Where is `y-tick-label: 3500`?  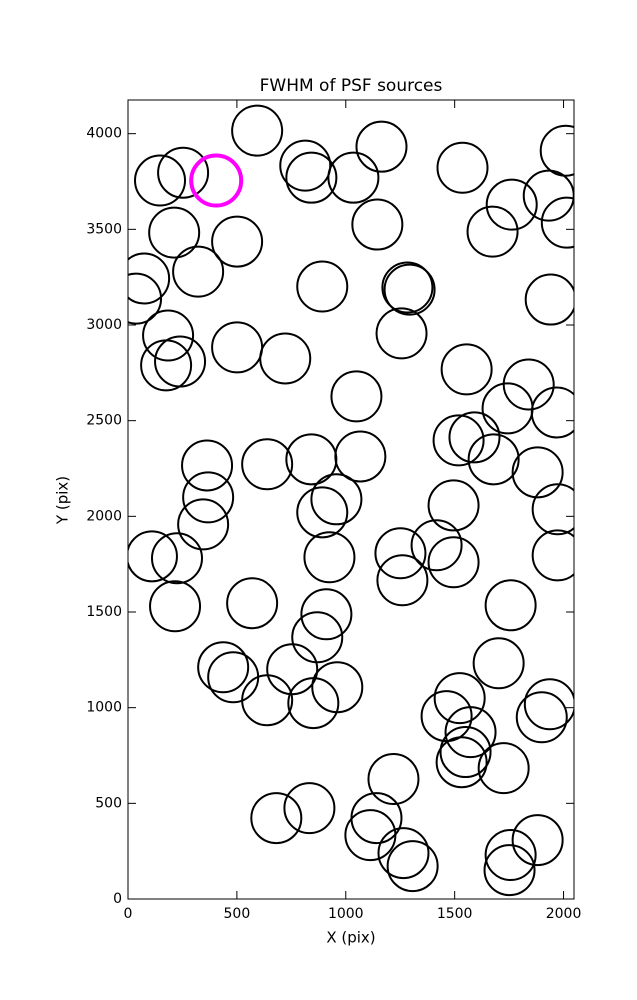 y-tick-label: 3500 is located at coordinates (104, 229).